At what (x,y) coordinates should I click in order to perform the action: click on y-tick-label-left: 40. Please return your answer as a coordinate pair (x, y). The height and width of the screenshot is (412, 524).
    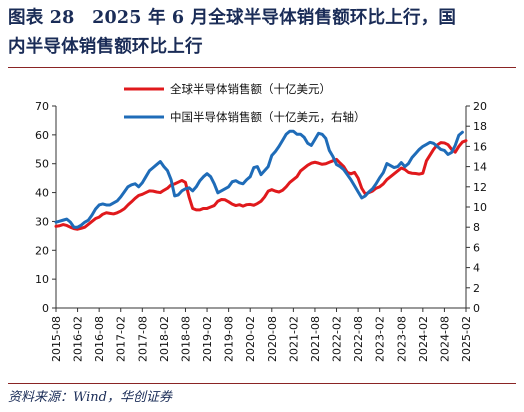
    Looking at the image, I should click on (42, 193).